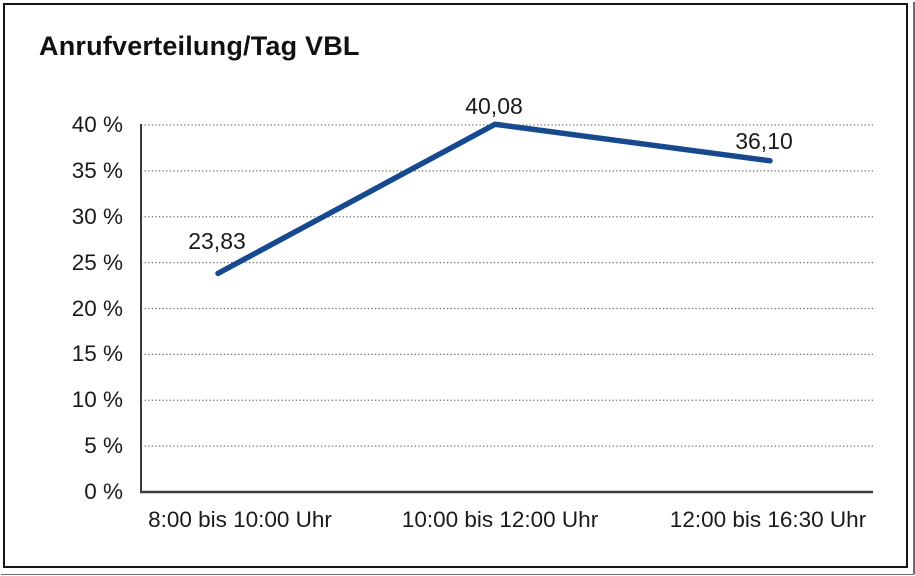 The width and height of the screenshot is (915, 576). What do you see at coordinates (97, 354) in the screenshot?
I see `y-tick-label: 15 %` at bounding box center [97, 354].